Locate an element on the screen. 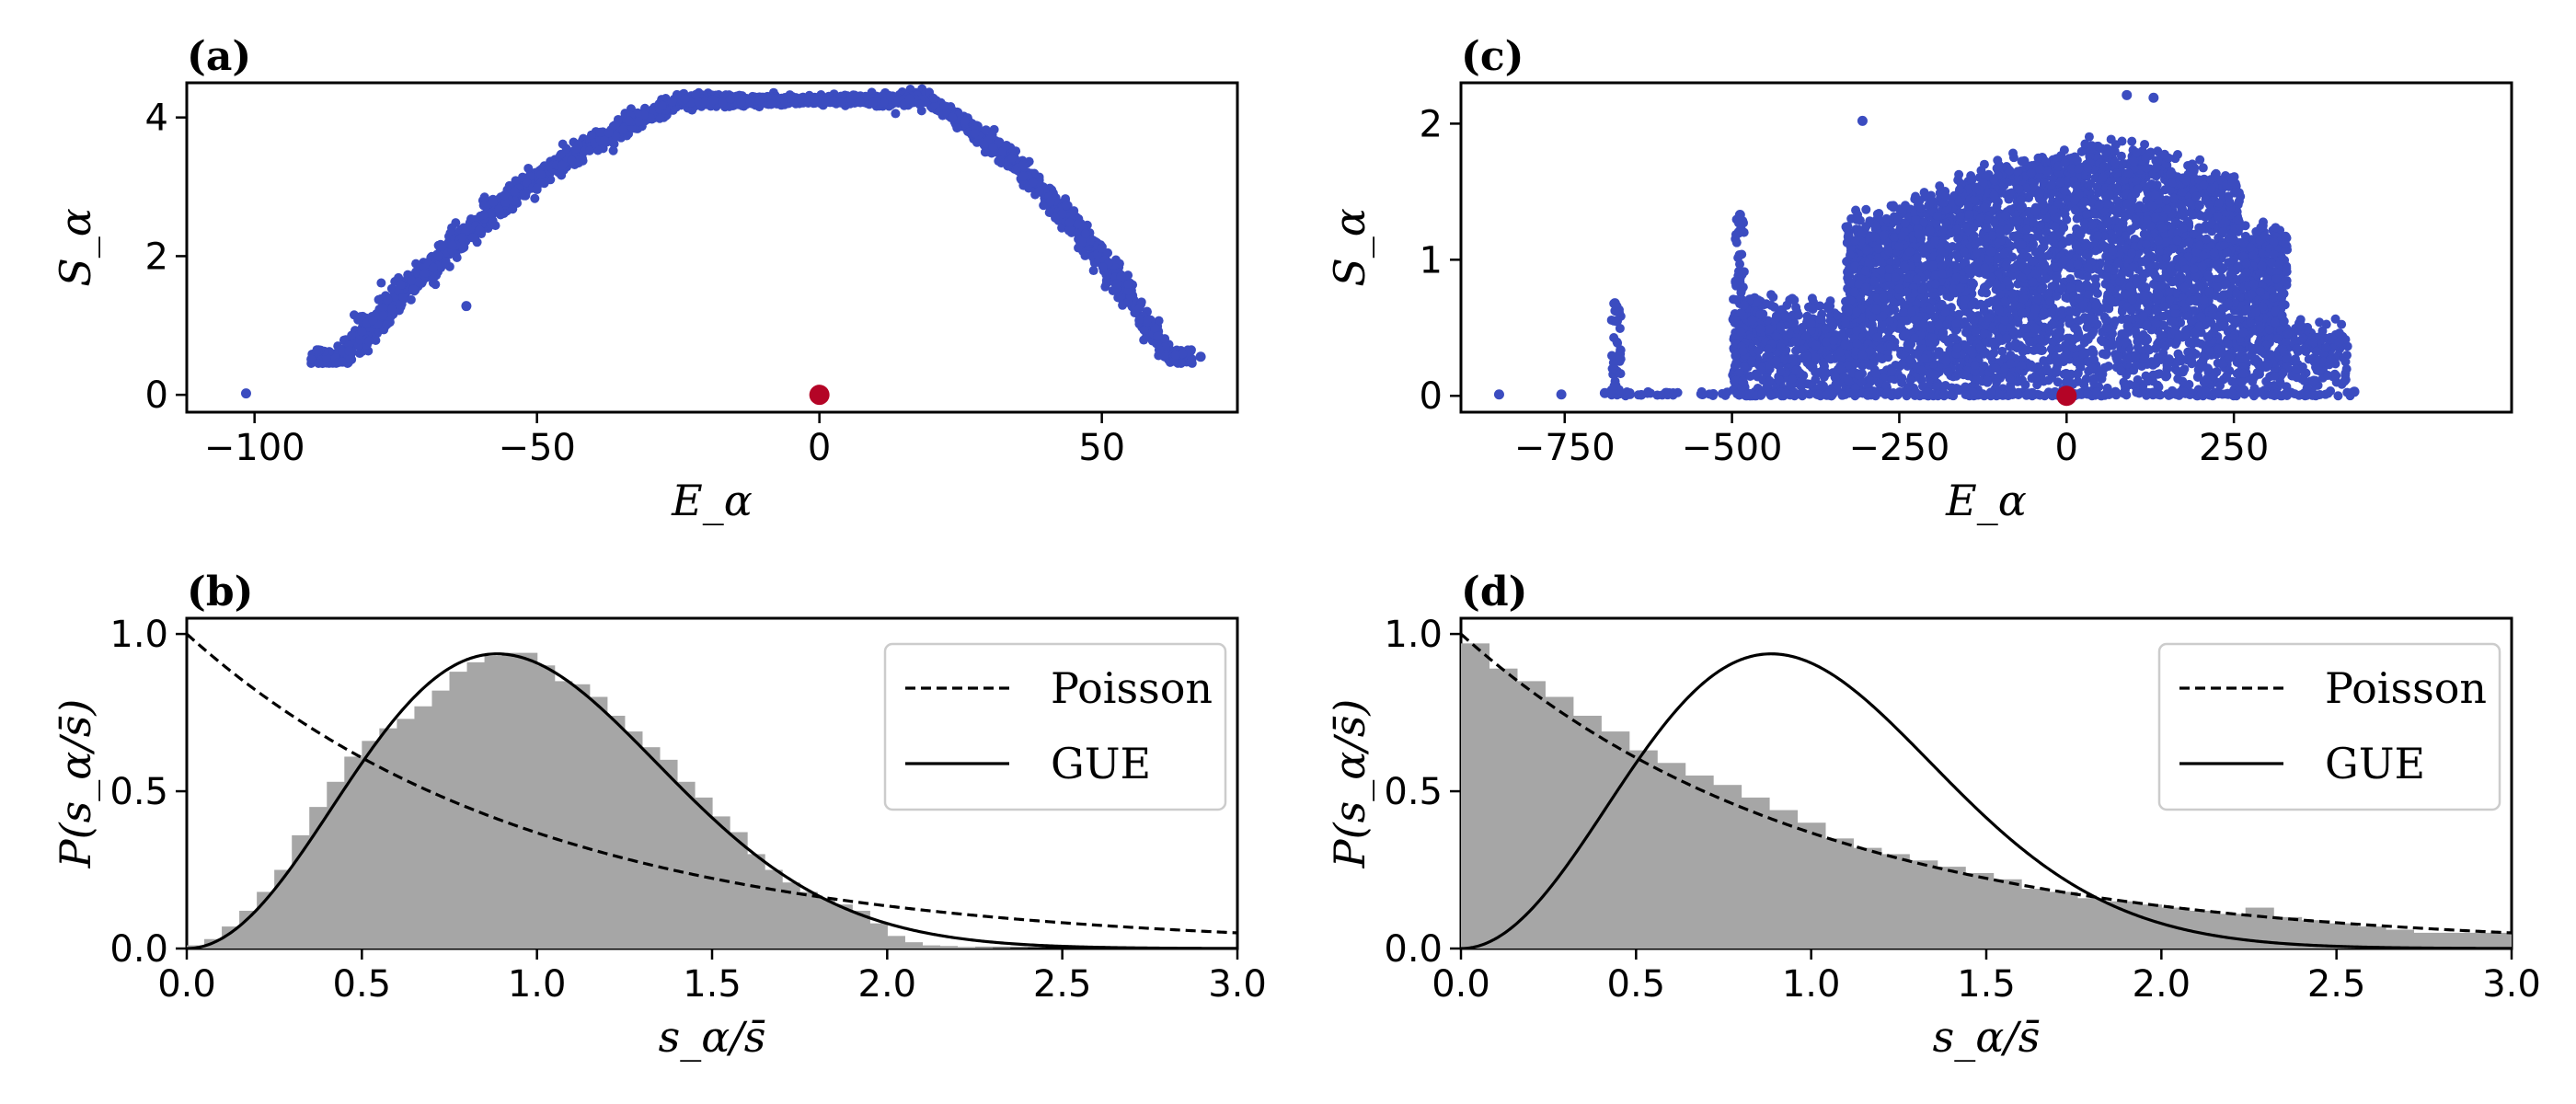 The image size is (2576, 1104). y-axis-label: S_α is located at coordinates (1349, 247).